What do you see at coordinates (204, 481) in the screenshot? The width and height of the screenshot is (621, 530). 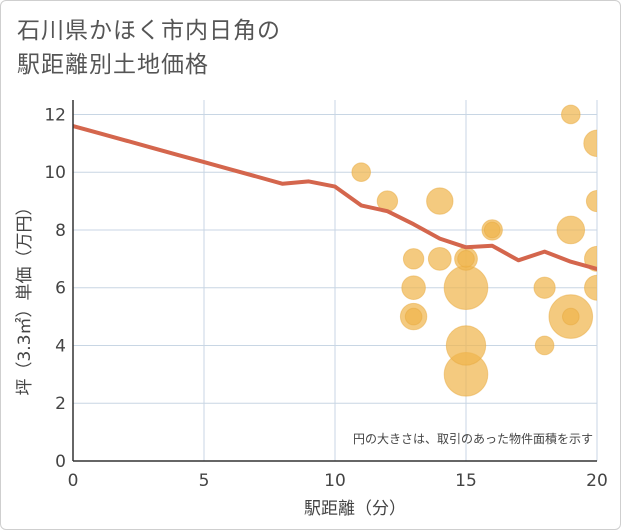 I see `x-tick-label: 5` at bounding box center [204, 481].